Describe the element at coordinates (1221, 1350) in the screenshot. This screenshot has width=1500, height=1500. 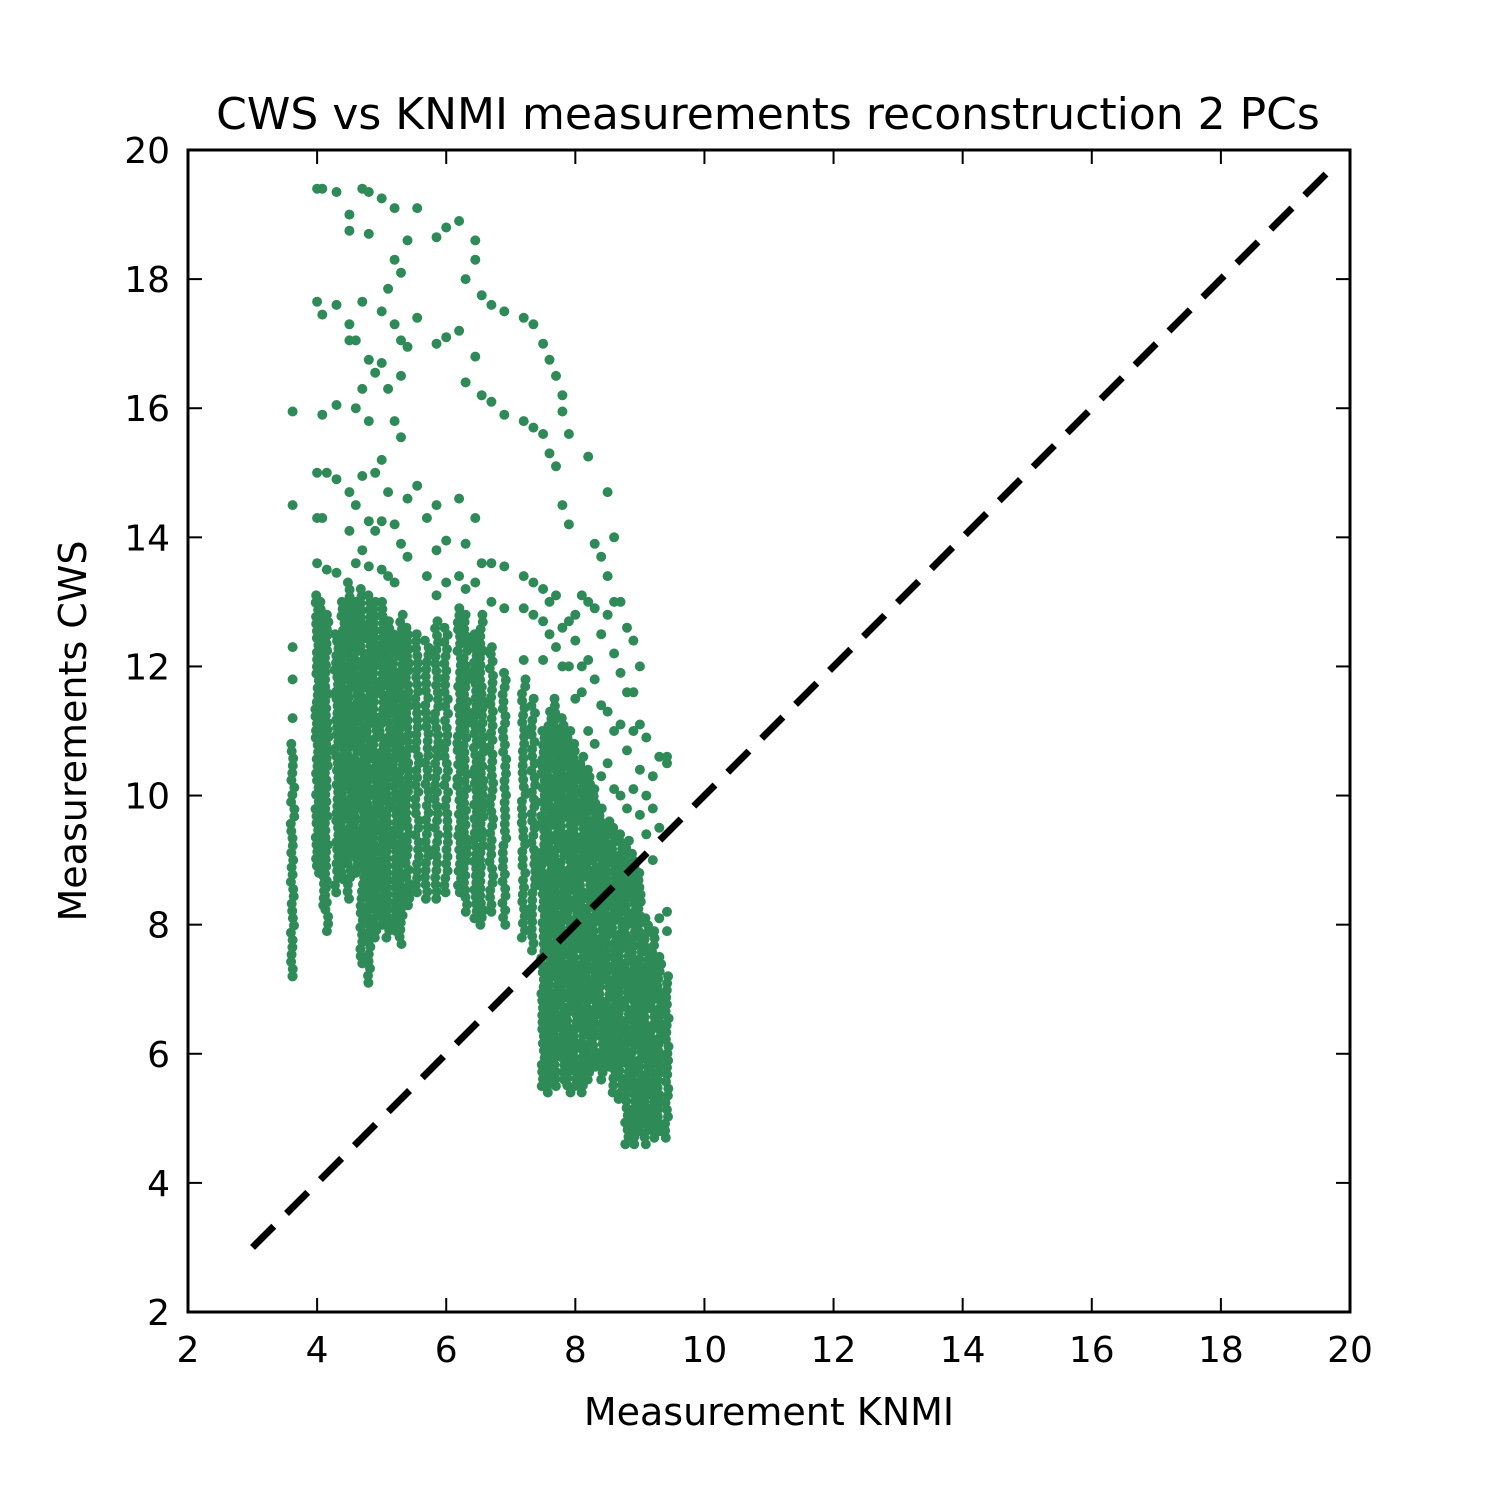
I see `x-tick-label: 18` at that location.